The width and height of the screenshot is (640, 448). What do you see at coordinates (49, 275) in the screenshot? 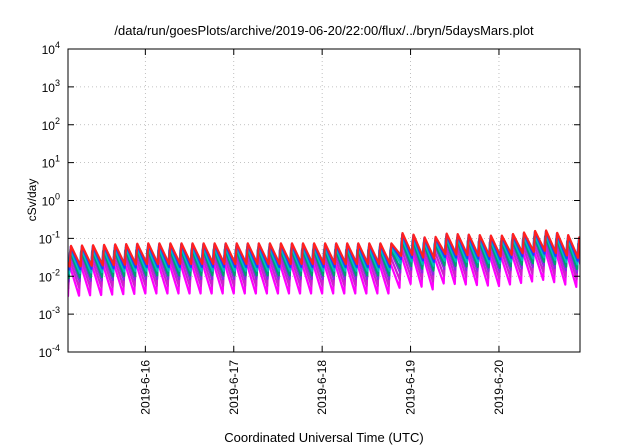
I see `y-tick-label: 10⁻²` at bounding box center [49, 275].